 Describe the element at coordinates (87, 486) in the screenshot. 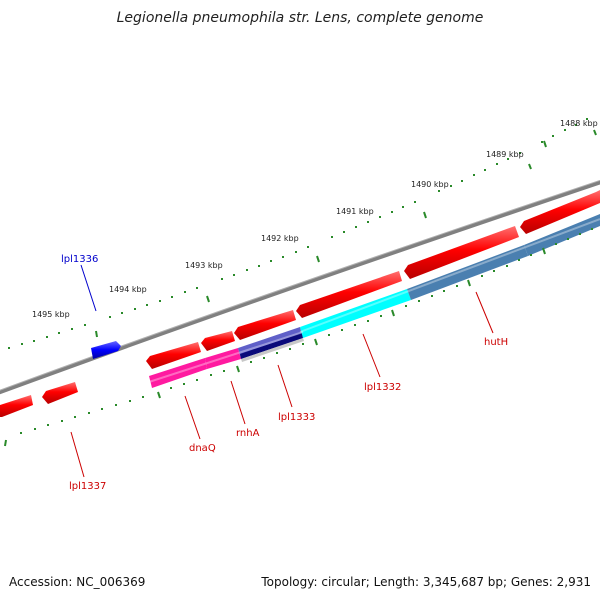

I see `gene-label-lpl1337: lpl1337` at that location.